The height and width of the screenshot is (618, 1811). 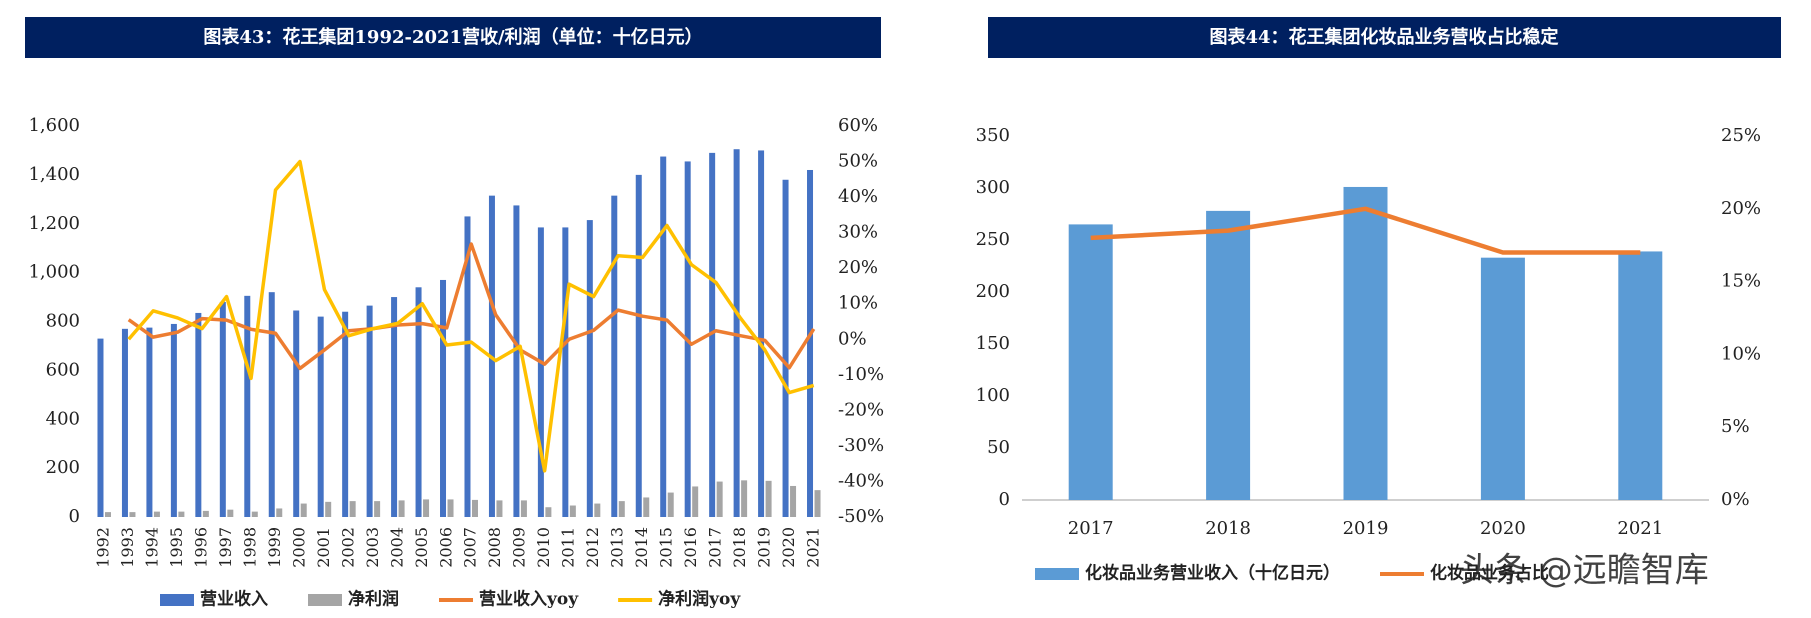 What do you see at coordinates (225, 547) in the screenshot?
I see `x-tick-label: 1997` at bounding box center [225, 547].